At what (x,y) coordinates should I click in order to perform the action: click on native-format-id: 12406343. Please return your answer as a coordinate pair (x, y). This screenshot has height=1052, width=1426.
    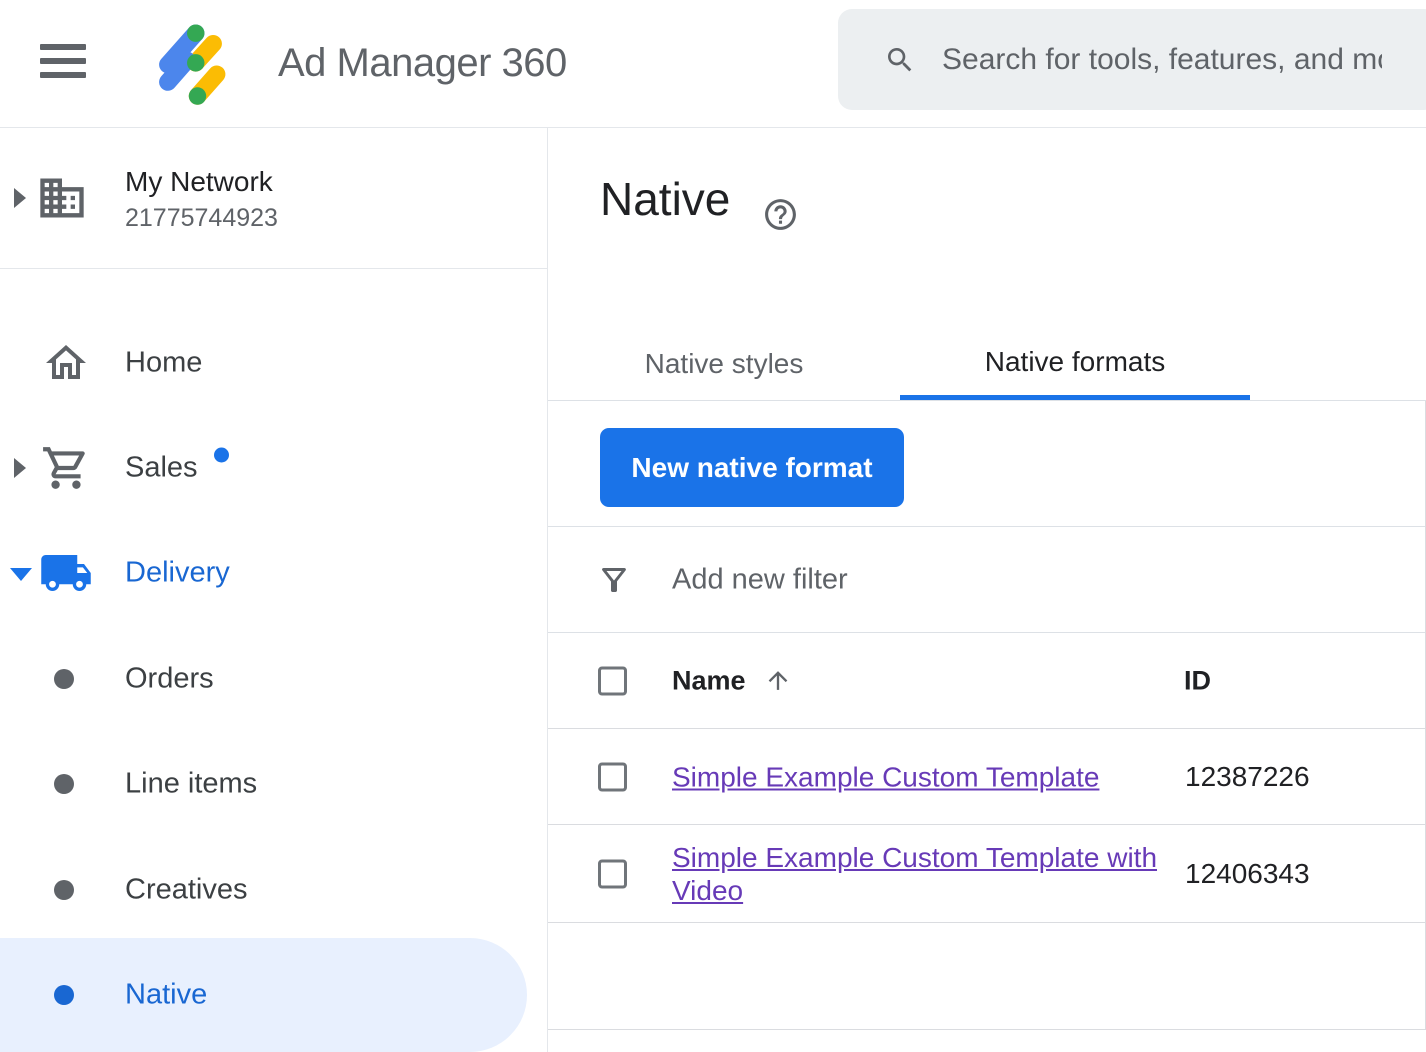
    Looking at the image, I should click on (1247, 873).